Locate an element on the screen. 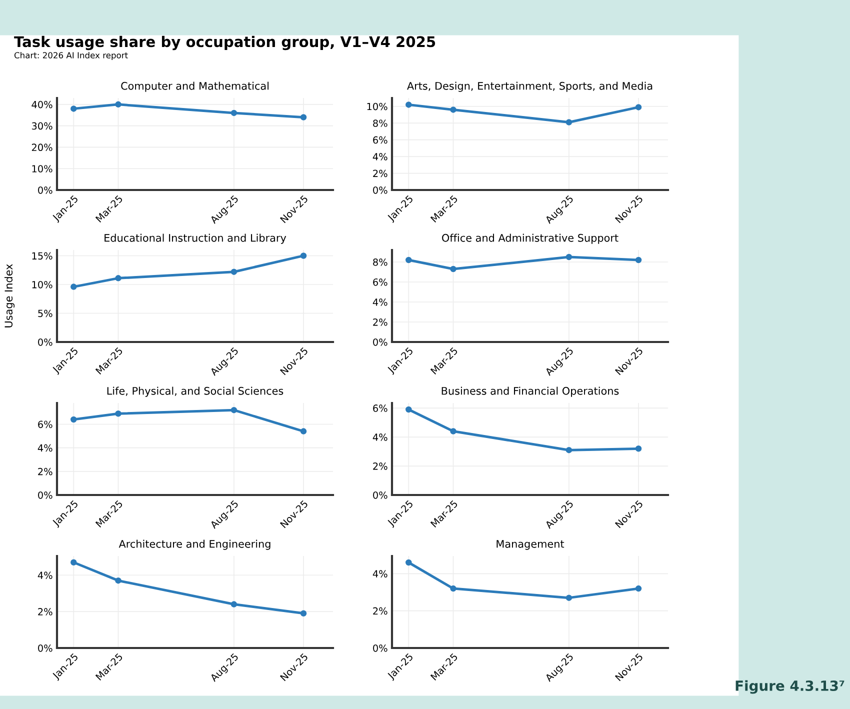  text: Chart: 2026 AI Index report is located at coordinates (71, 56).